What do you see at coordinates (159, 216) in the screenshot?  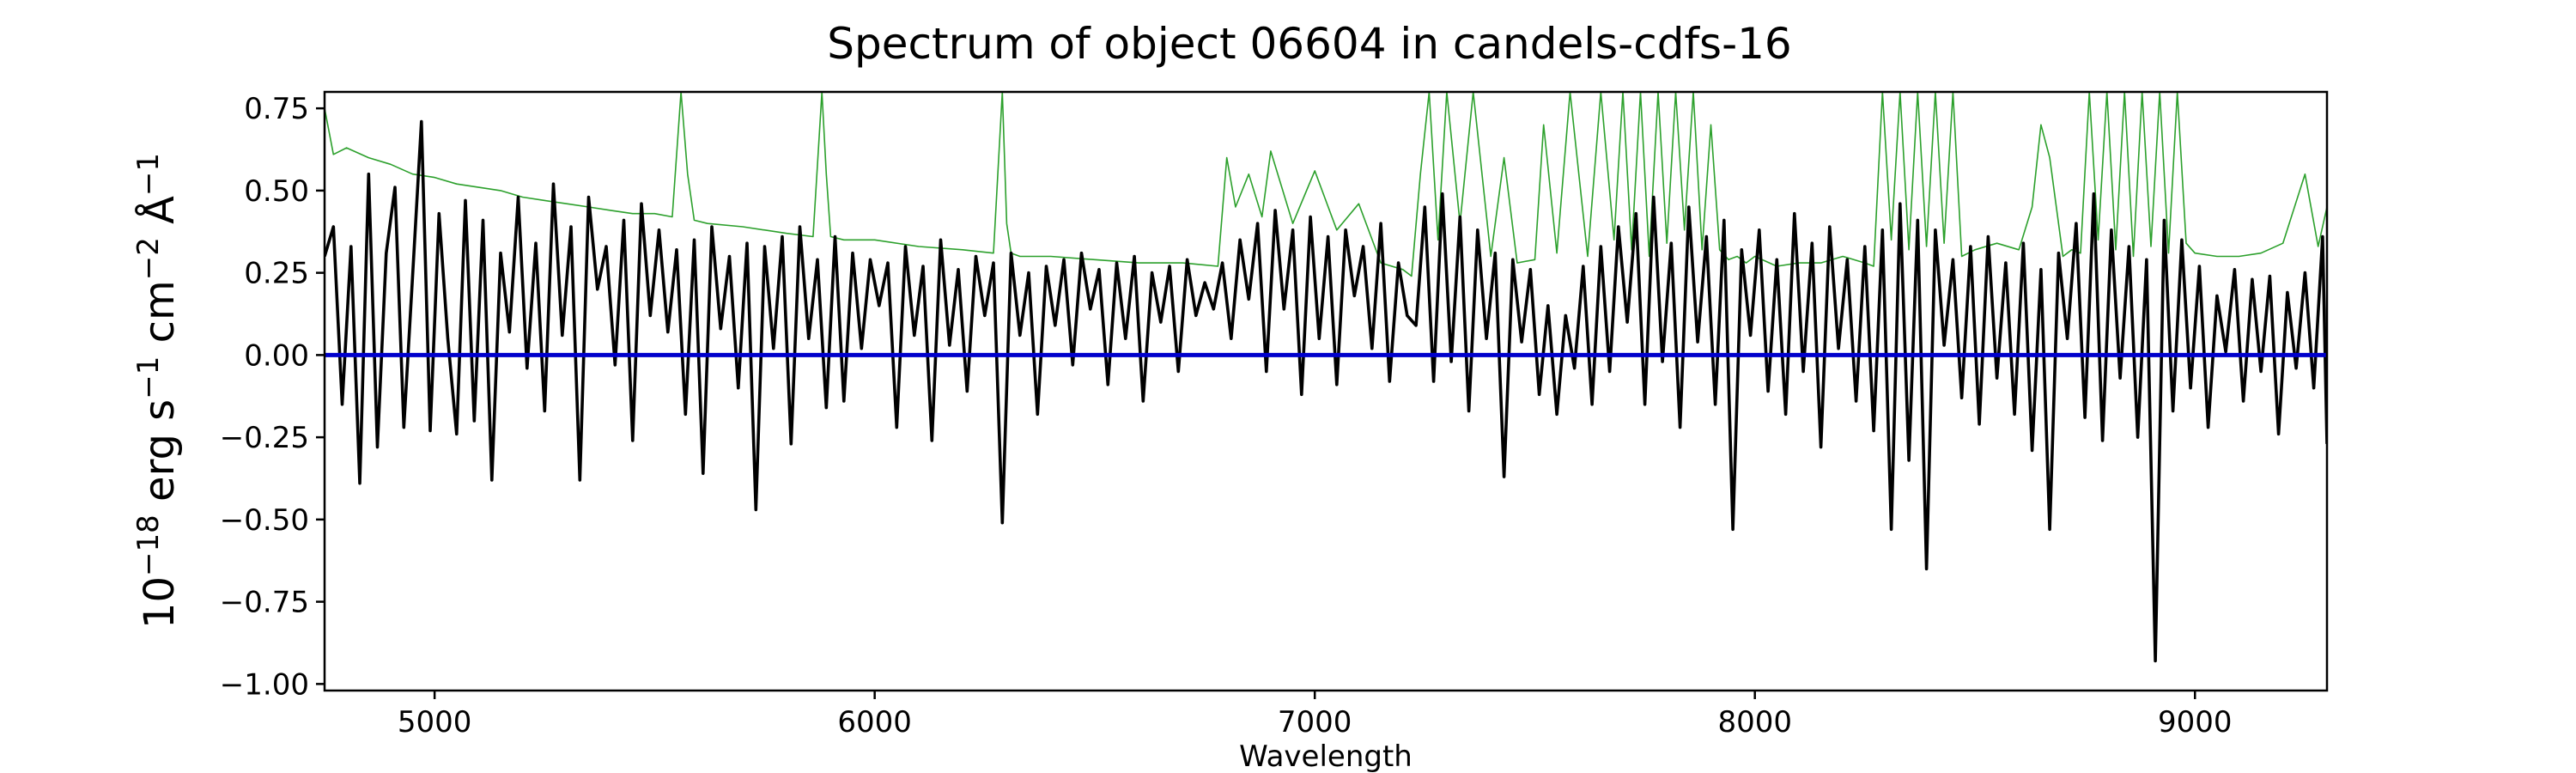 I see `ylabel-unit3: Å` at bounding box center [159, 216].